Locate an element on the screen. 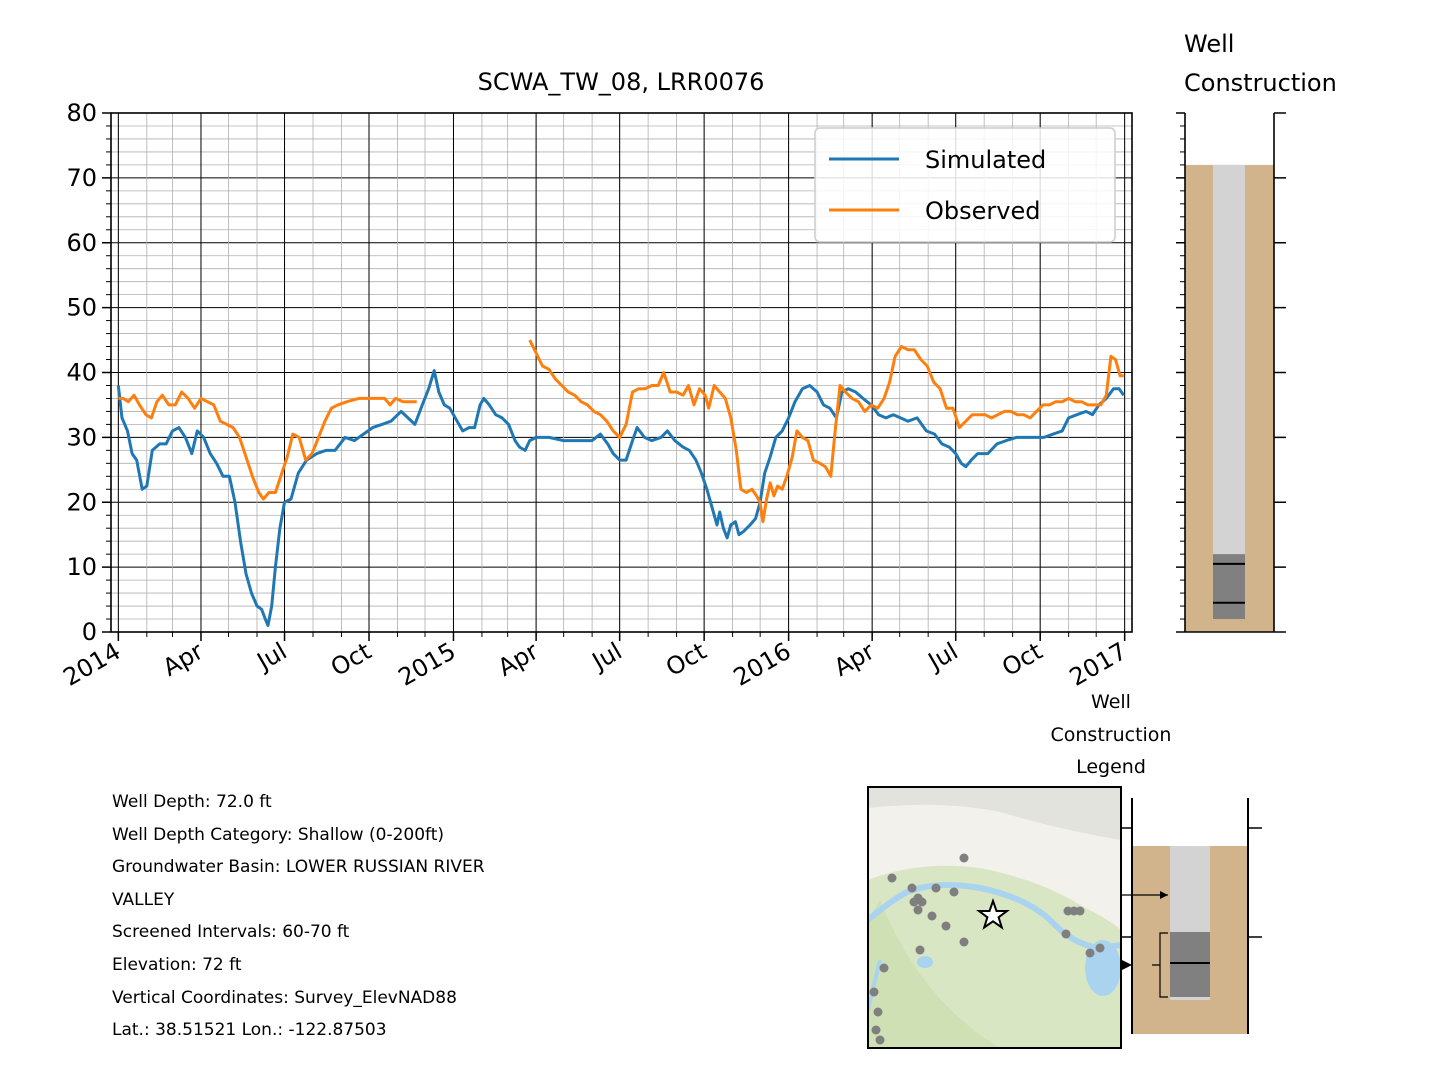  info-vertical-coordinates: Vertical Coordinates: Survey_ElevNAD88 is located at coordinates (284, 997).